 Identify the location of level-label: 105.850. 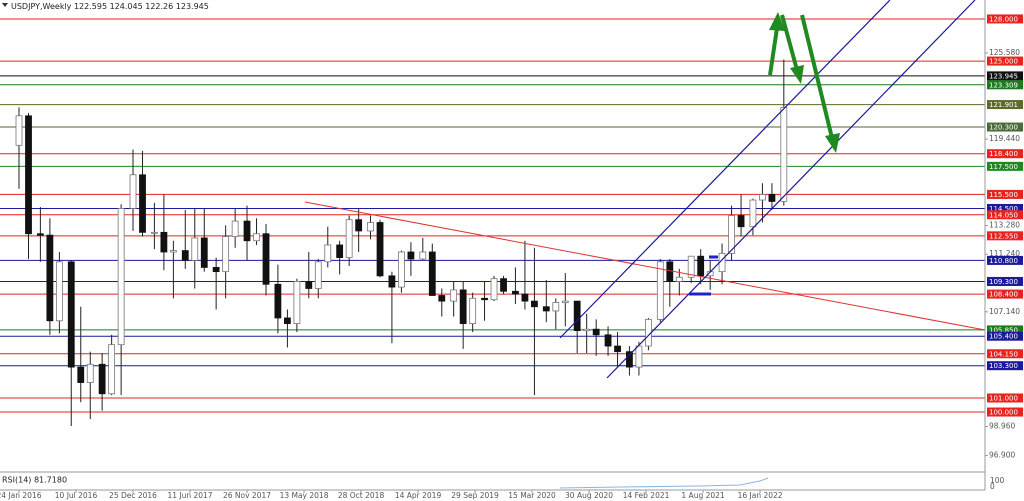
(1003, 330).